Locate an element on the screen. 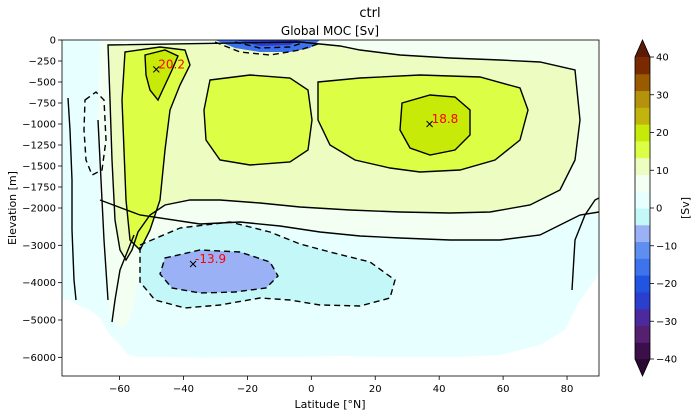 Image resolution: width=698 pixels, height=418 pixels. y-tick-label: −5000 is located at coordinates (39, 321).